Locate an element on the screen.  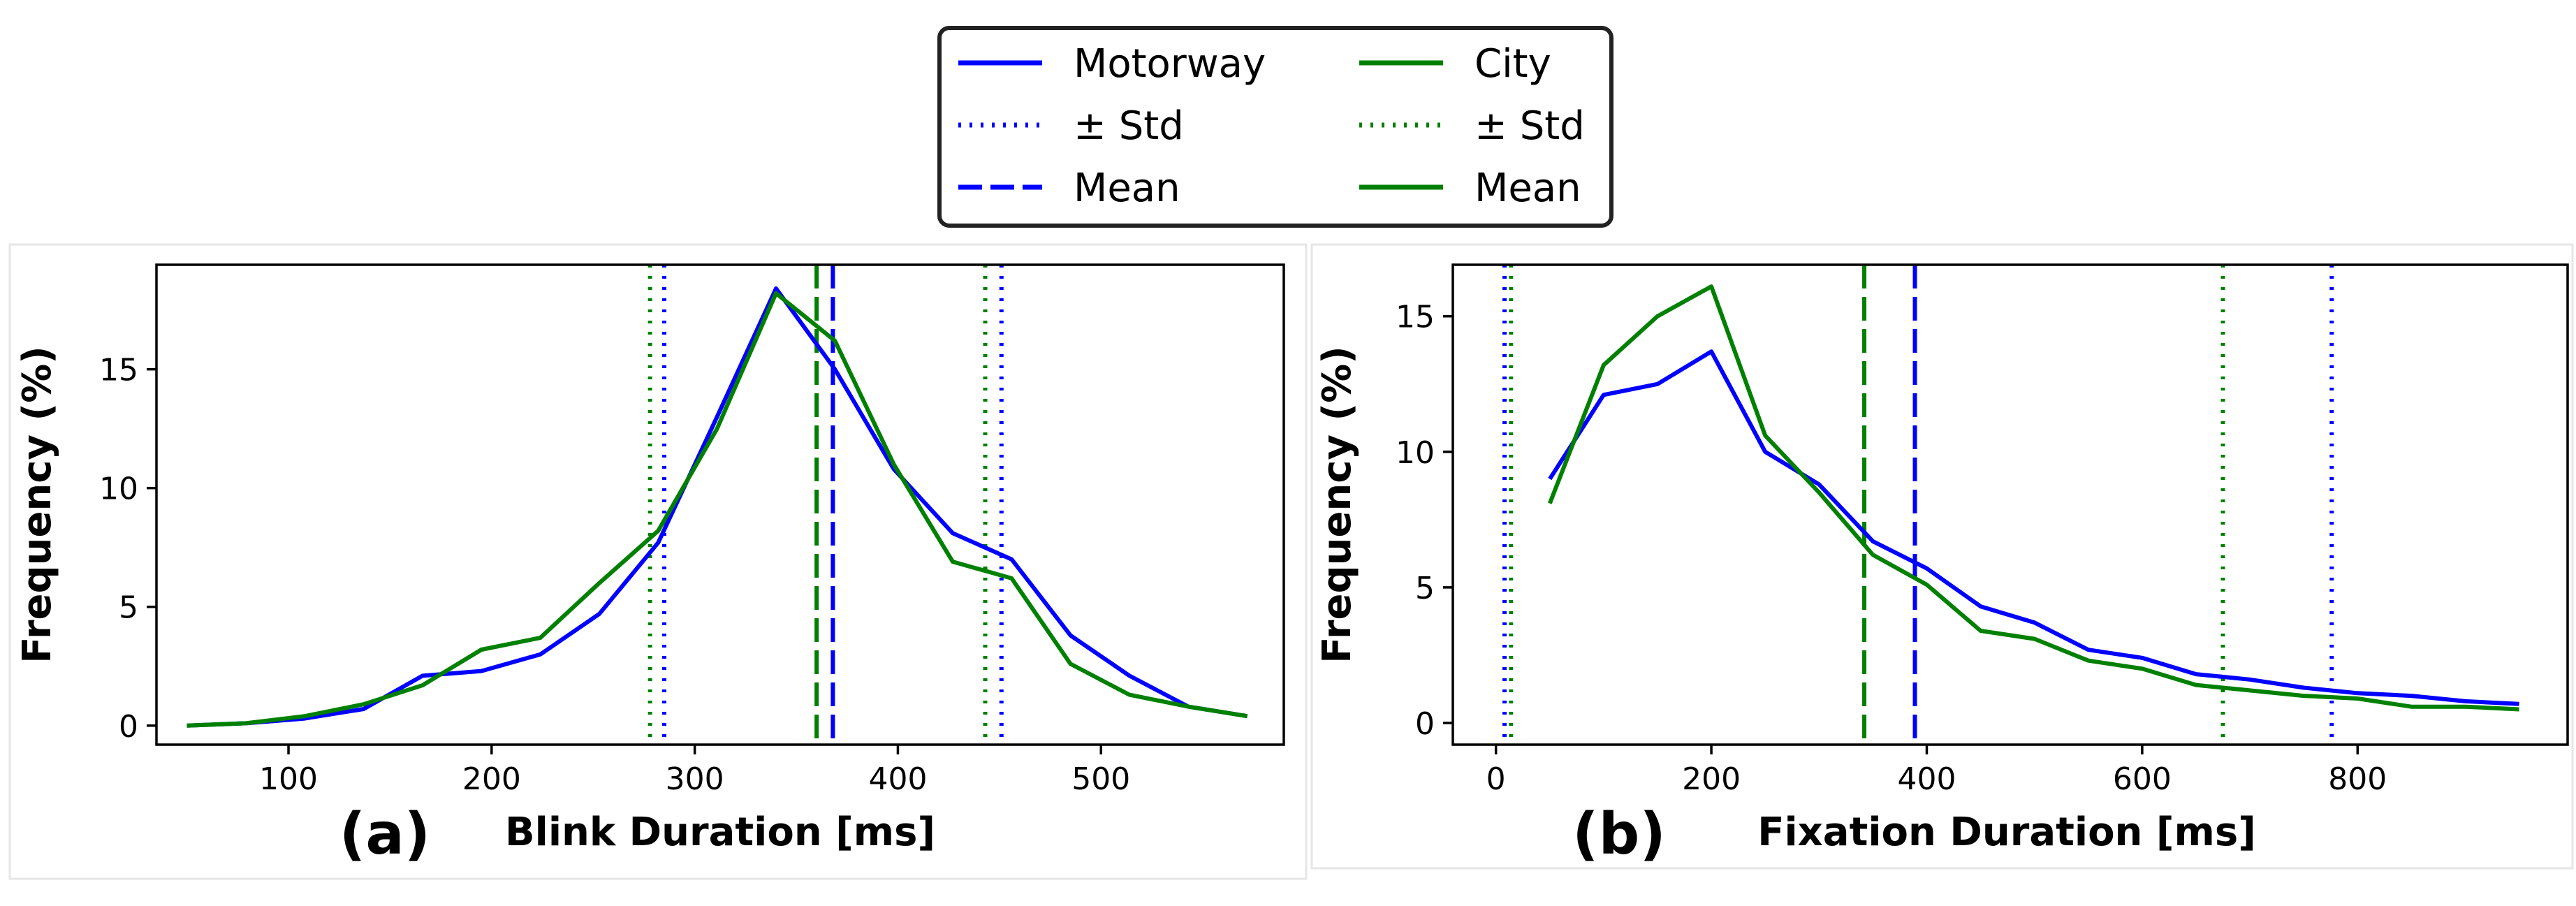
legend-label-0: Motorway is located at coordinates (1170, 64).